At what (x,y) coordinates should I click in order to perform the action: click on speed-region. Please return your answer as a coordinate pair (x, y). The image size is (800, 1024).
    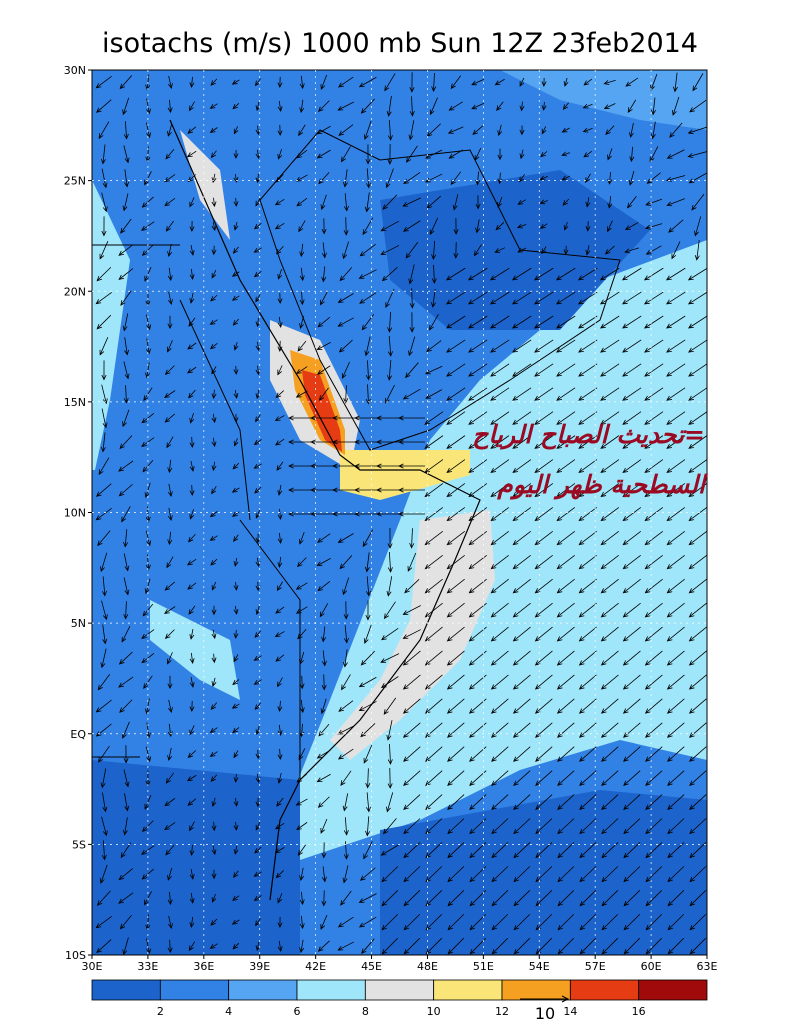
    Looking at the image, I should click on (405, 475).